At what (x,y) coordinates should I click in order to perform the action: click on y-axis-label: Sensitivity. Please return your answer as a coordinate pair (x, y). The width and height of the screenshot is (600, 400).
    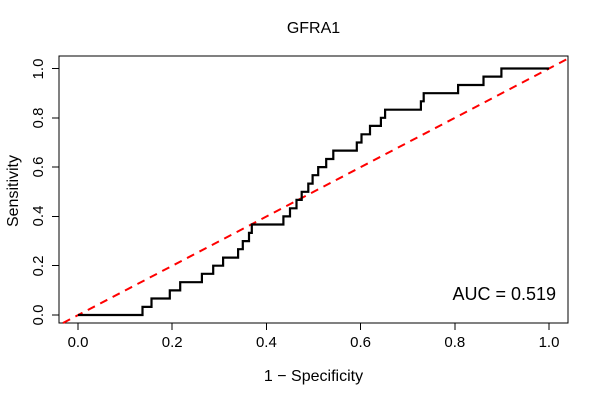
    Looking at the image, I should click on (13, 191).